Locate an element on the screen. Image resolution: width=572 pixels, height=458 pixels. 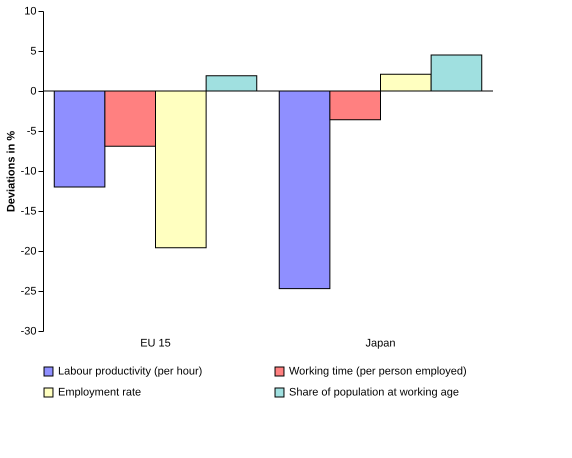
legend-label: Working time (per person employed) is located at coordinates (378, 372).